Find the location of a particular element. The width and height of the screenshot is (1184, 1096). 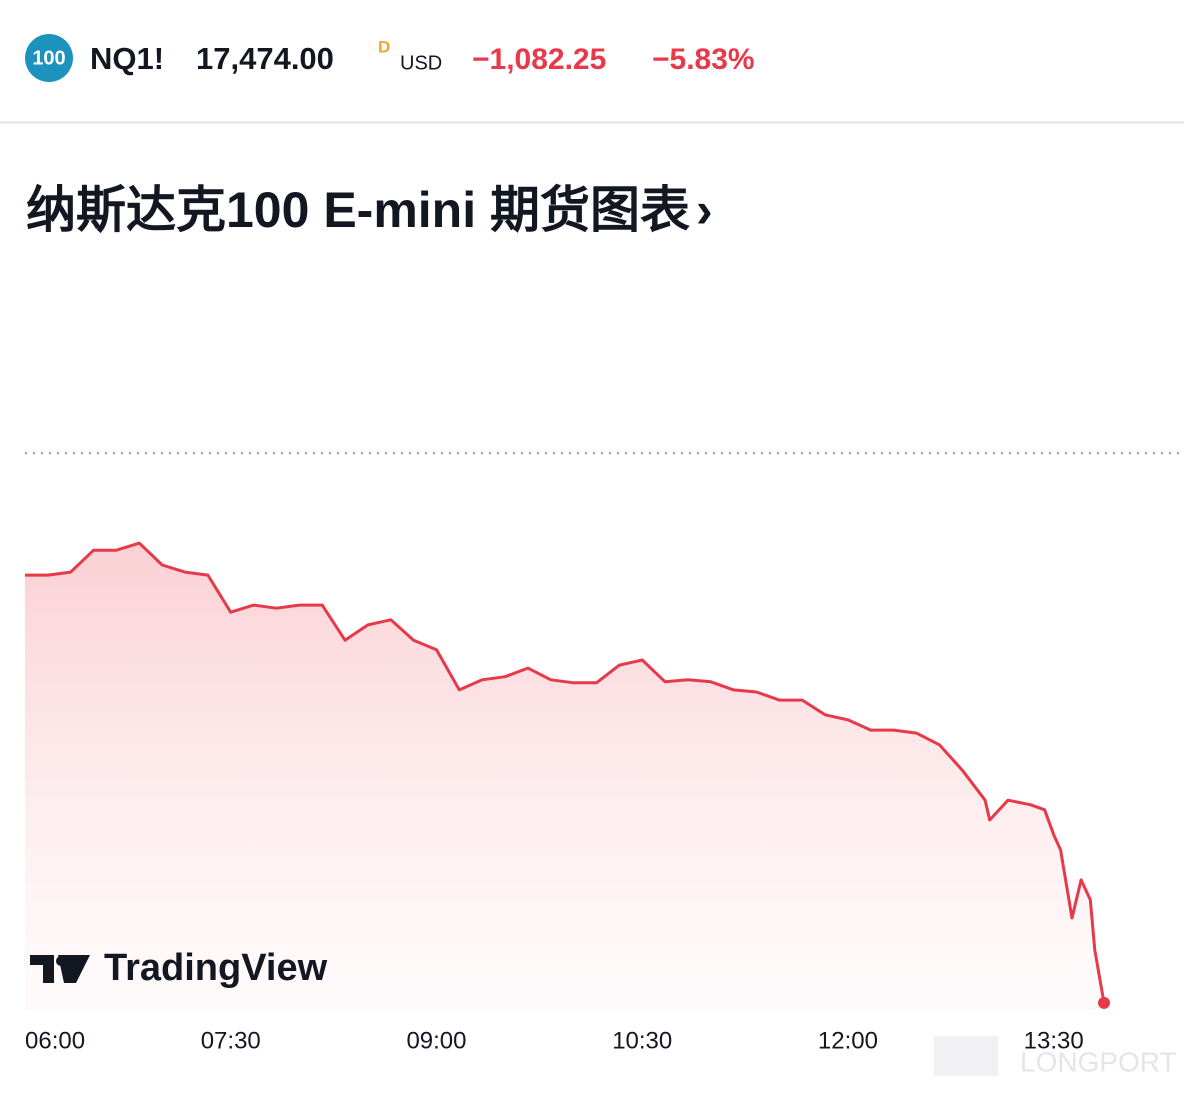

symbol: NQ1! is located at coordinates (127, 58).